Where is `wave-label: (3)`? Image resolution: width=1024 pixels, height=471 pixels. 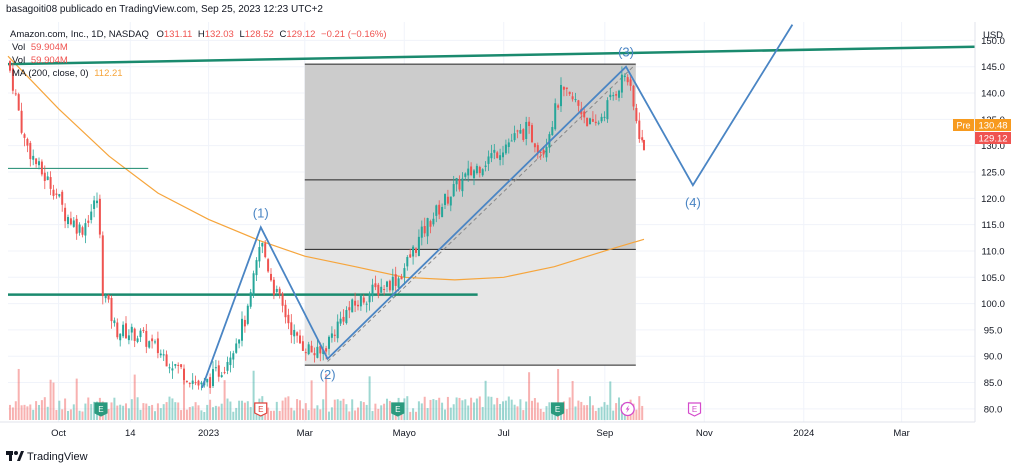
wave-label: (3) is located at coordinates (626, 52).